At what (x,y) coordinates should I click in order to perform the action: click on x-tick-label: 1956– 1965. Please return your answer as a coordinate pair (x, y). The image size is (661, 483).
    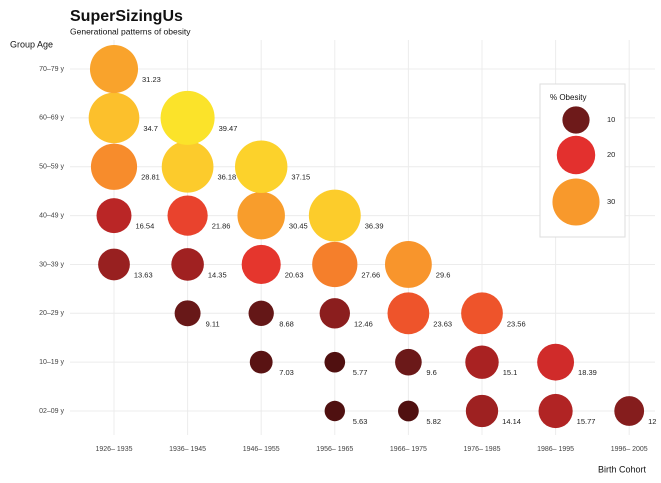
    Looking at the image, I should click on (334, 449).